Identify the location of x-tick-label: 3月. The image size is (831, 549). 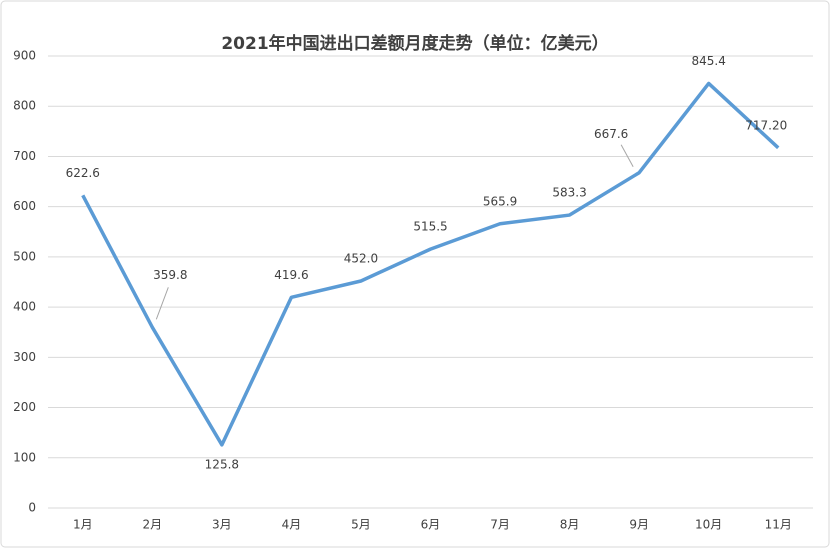
(222, 525).